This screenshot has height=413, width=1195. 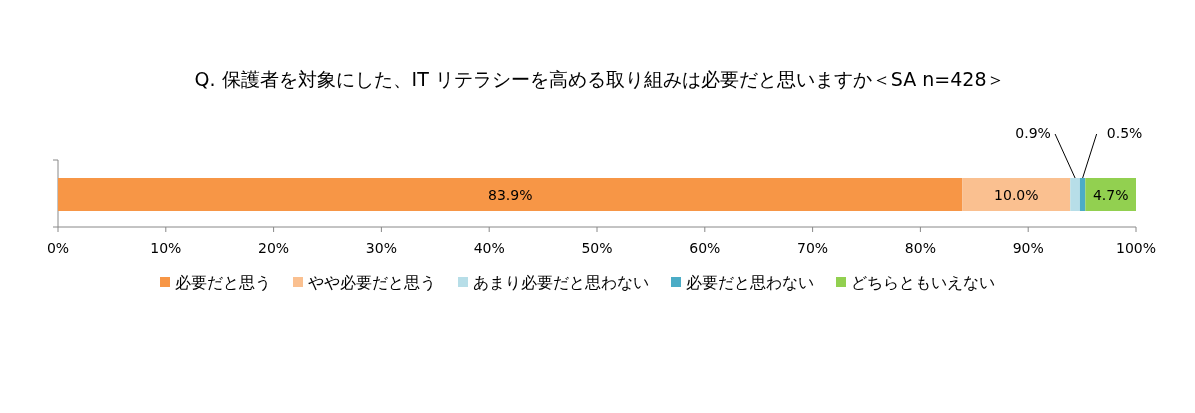 What do you see at coordinates (1028, 248) in the screenshot?
I see `x-tick-label: 90%` at bounding box center [1028, 248].